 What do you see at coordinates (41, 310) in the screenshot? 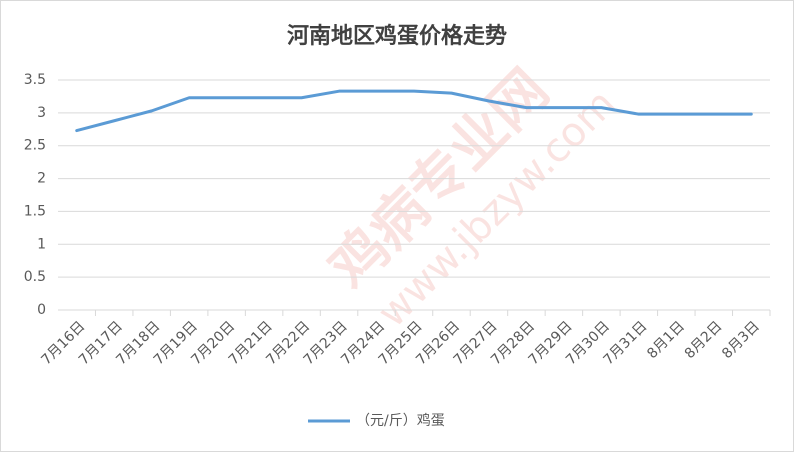
I see `y-tick-label: 0` at bounding box center [41, 310].